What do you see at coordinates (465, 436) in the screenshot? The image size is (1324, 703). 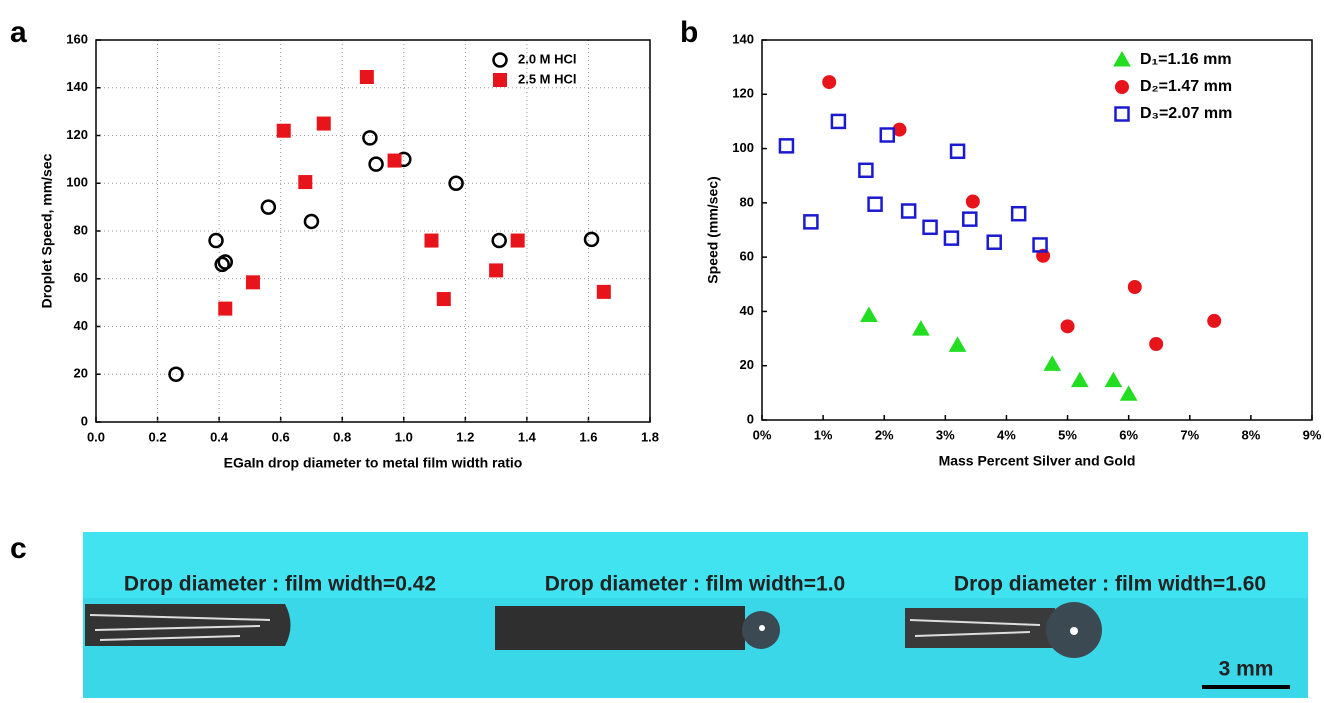 I see `x-tick-label: 1.2` at bounding box center [465, 436].